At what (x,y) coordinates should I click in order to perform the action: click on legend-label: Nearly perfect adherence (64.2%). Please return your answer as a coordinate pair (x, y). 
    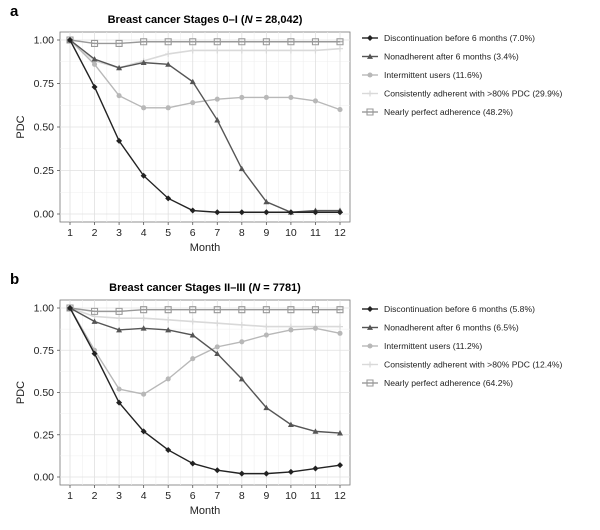
    Looking at the image, I should click on (448, 383).